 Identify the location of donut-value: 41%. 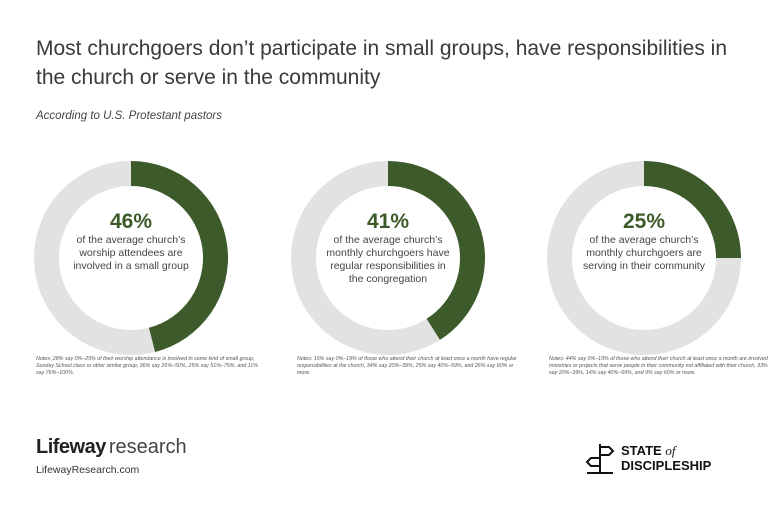
(388, 221).